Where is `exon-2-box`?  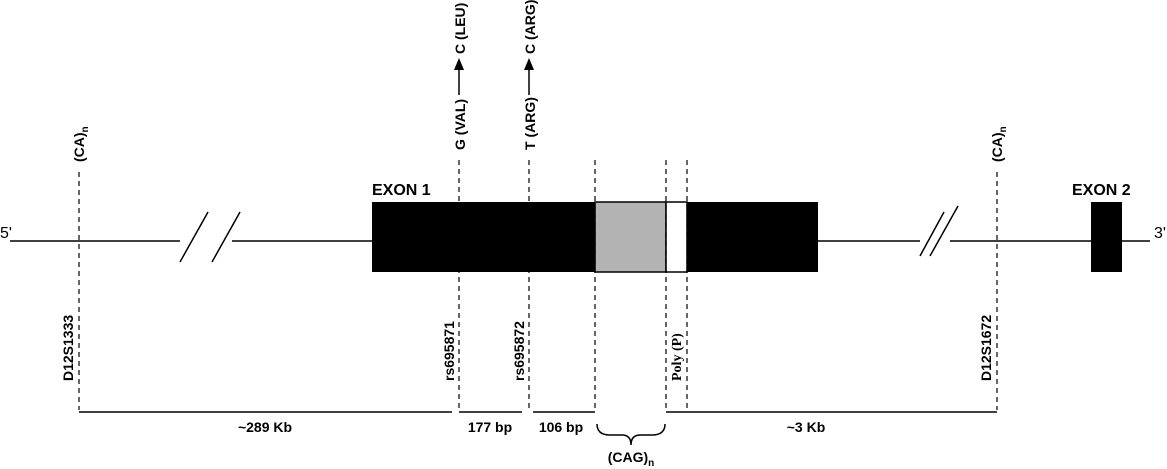
exon-2-box is located at coordinates (1106, 237).